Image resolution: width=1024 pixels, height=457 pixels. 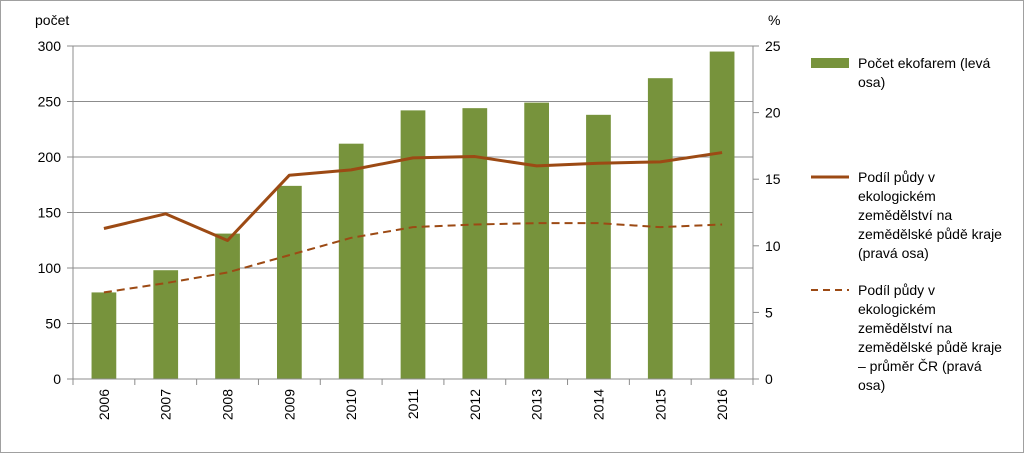 What do you see at coordinates (57, 379) in the screenshot?
I see `left-tick-label: 0` at bounding box center [57, 379].